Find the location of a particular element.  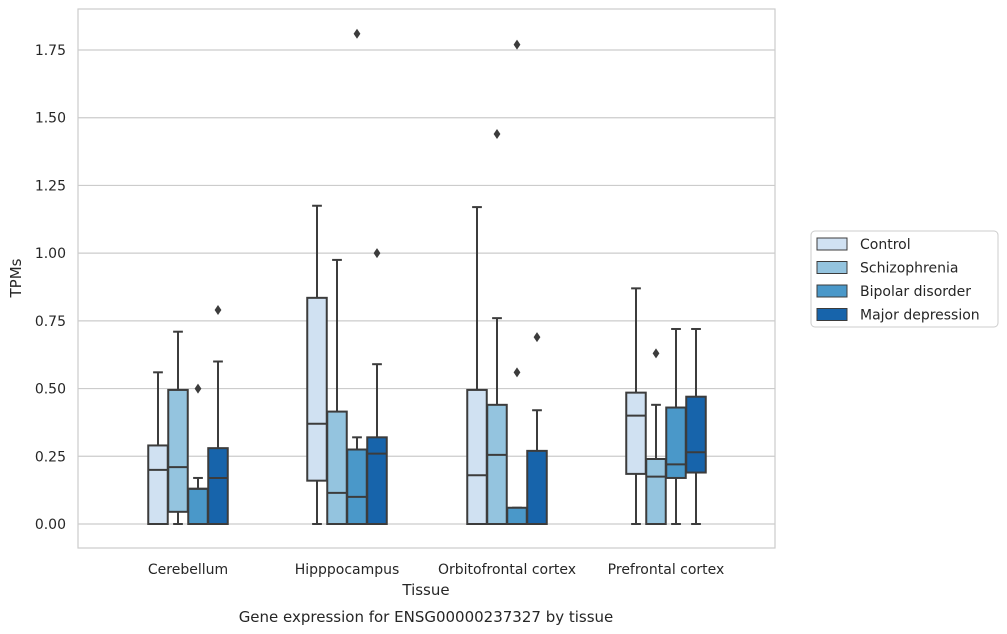

y-tick-label: 1.75 is located at coordinates (50, 51).